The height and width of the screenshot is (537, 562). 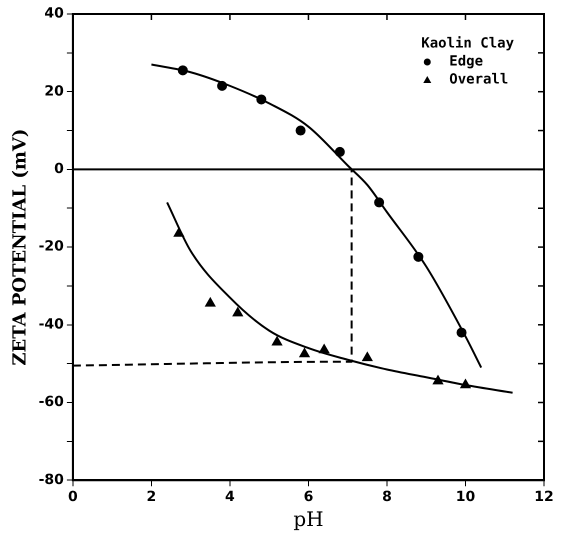 What do you see at coordinates (73, 497) in the screenshot?
I see `x-tick-label: 0` at bounding box center [73, 497].